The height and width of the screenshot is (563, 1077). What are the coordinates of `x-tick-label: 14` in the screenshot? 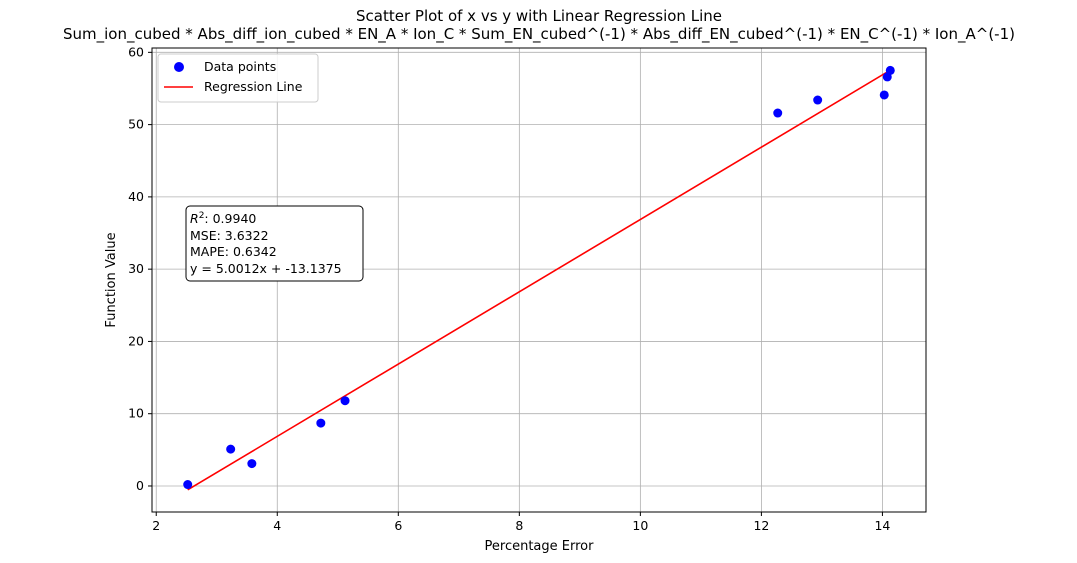 It's located at (882, 525).